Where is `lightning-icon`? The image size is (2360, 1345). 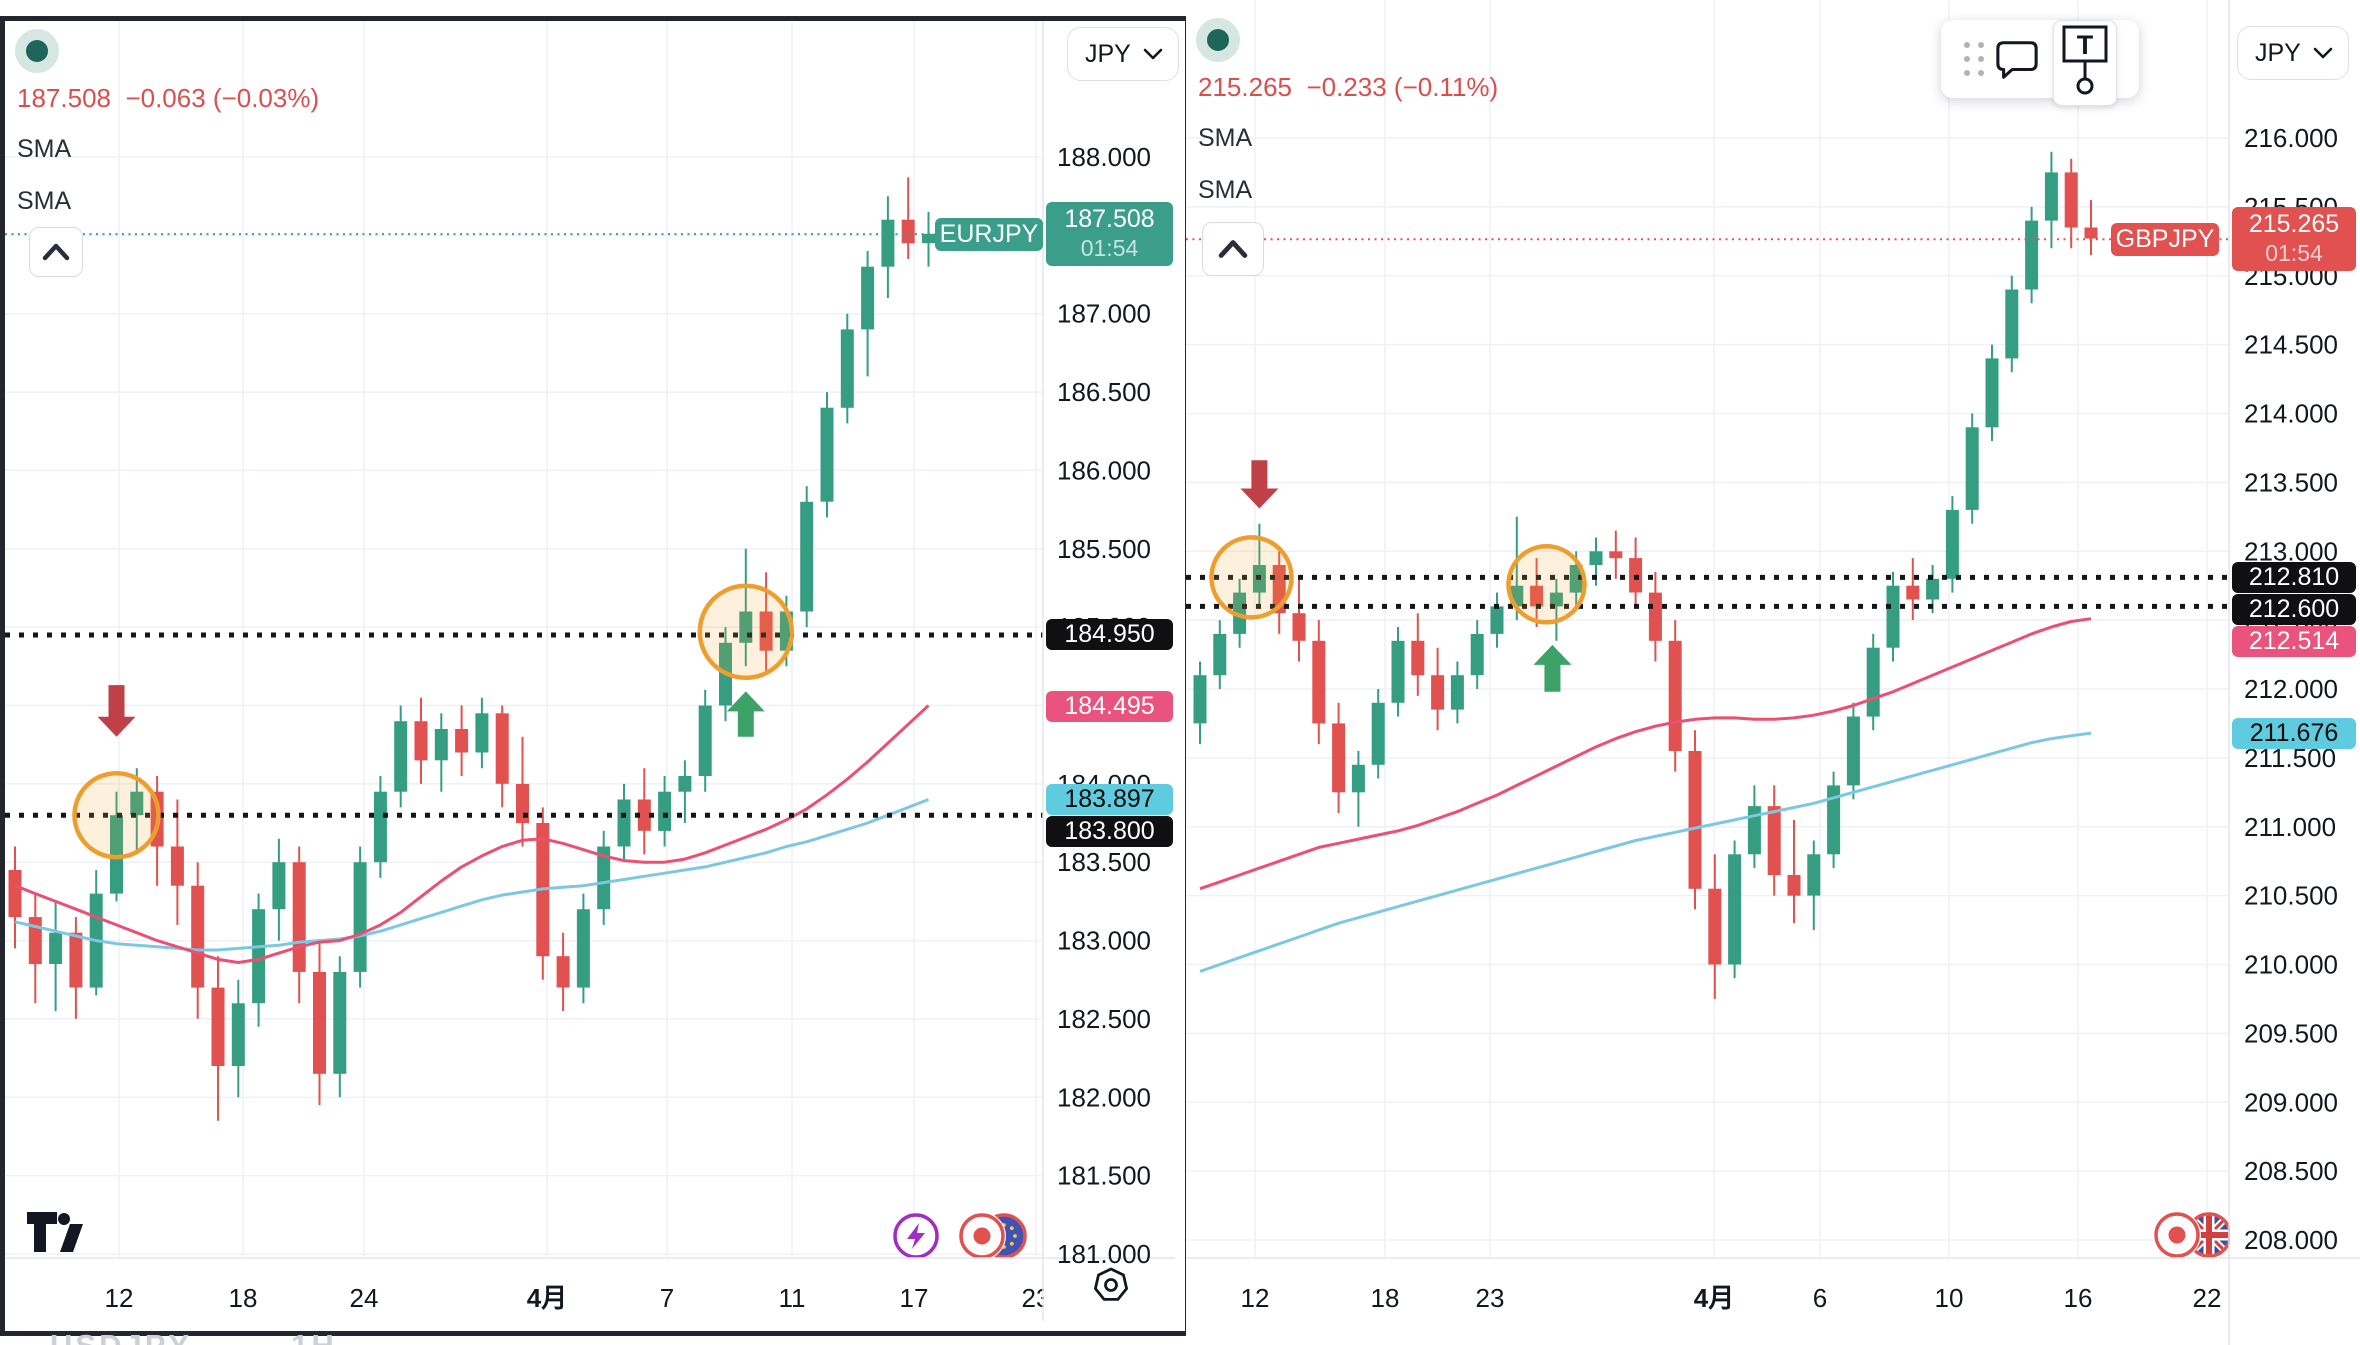 lightning-icon is located at coordinates (916, 1236).